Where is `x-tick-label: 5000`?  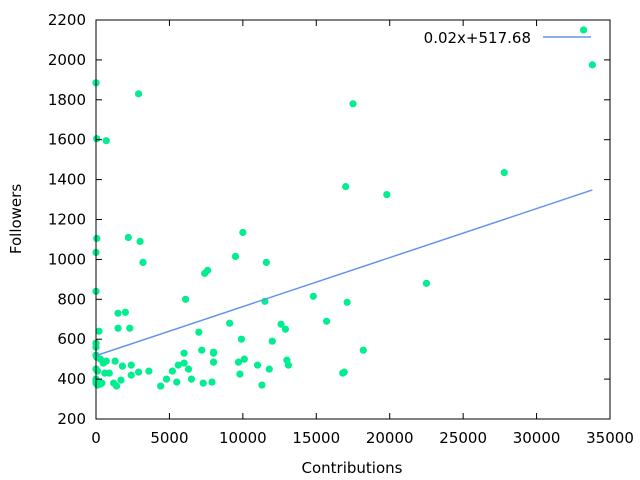
x-tick-label: 5000 is located at coordinates (169, 438).